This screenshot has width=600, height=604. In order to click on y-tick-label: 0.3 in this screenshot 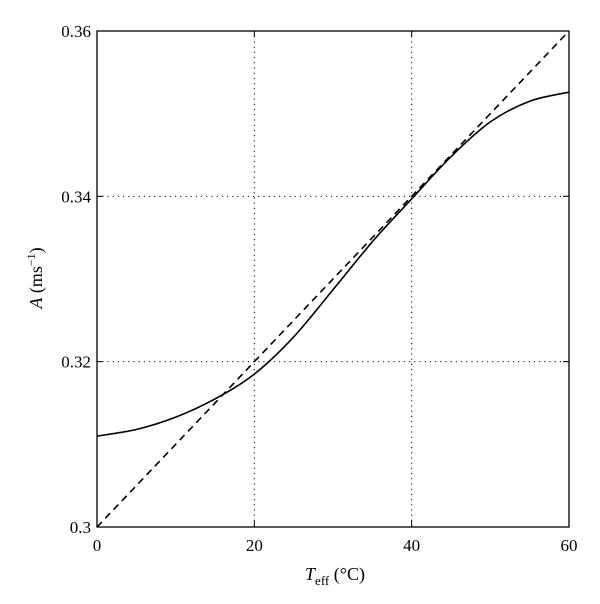, I will do `click(80, 527)`.